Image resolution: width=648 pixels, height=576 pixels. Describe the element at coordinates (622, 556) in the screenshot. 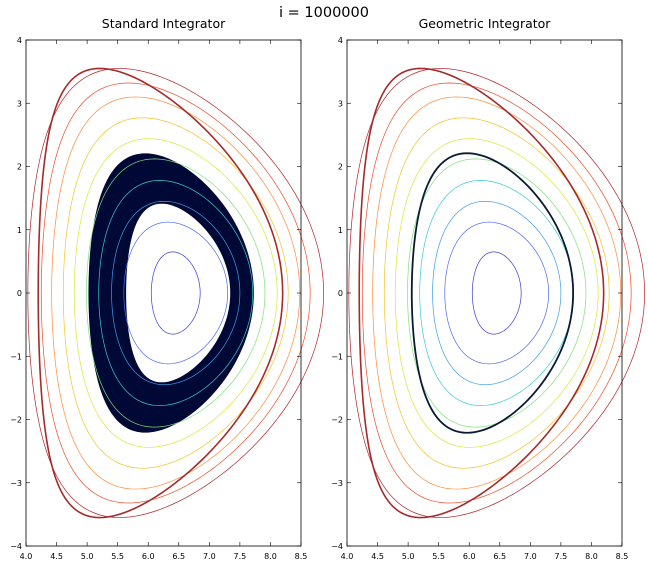

I see `right-xtick-label-9: 8.5` at that location.